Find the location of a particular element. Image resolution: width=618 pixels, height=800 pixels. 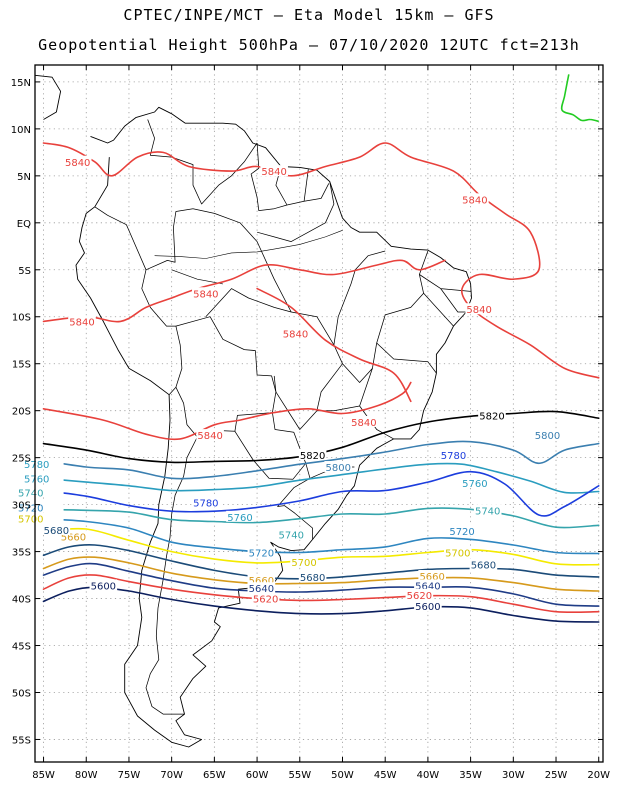

contour-label: 5780 is located at coordinates (36, 465).